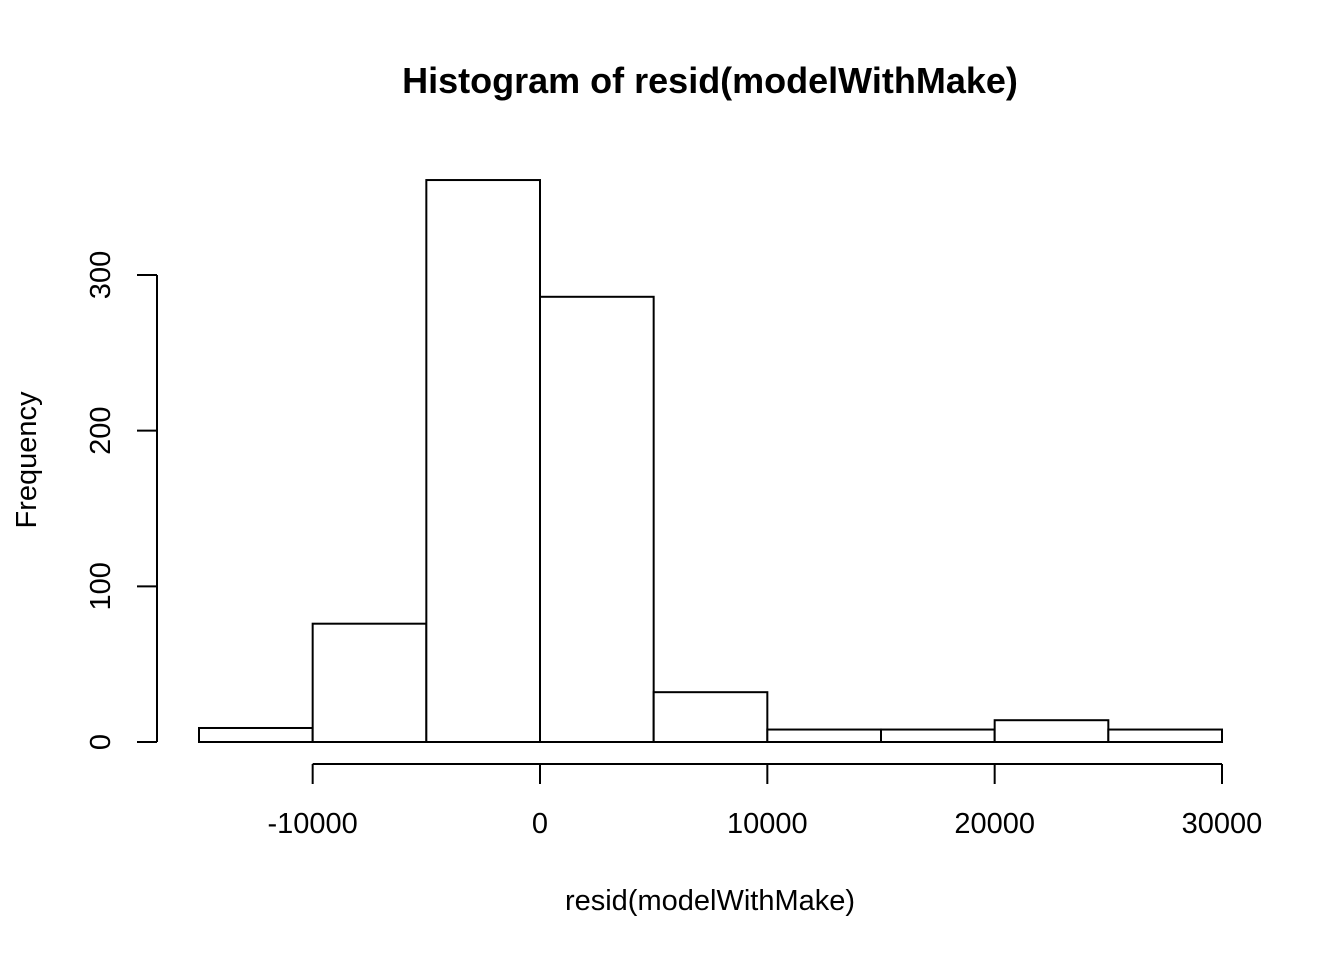 Image resolution: width=1344 pixels, height=960 pixels. What do you see at coordinates (765, 801) in the screenshot?
I see `x-axis: -10000 0 10000 20000 30000` at bounding box center [765, 801].